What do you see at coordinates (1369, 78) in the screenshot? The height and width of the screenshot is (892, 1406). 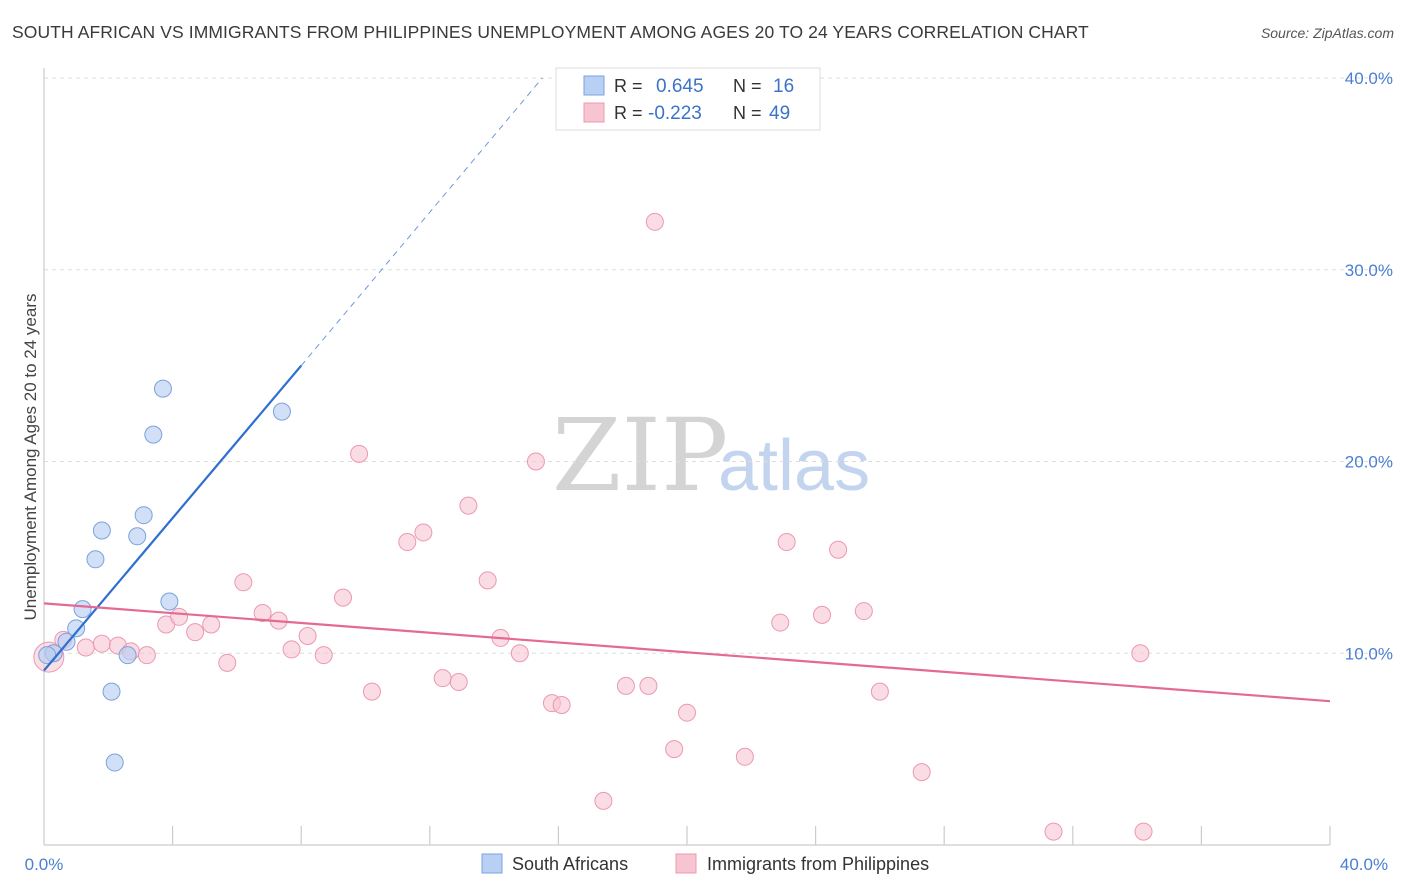 I see `y-tick-label-40: 40.0%` at bounding box center [1369, 78].